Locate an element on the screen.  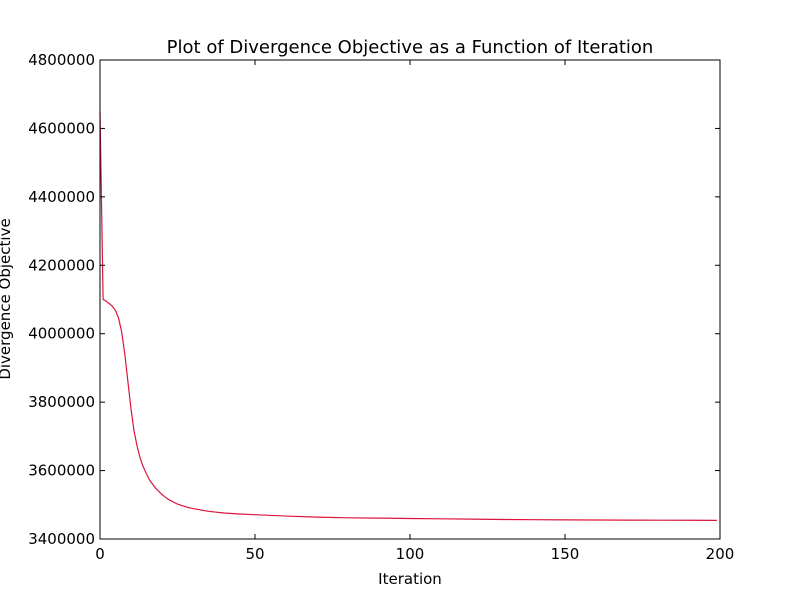
x-tick-label: 200 is located at coordinates (720, 554).